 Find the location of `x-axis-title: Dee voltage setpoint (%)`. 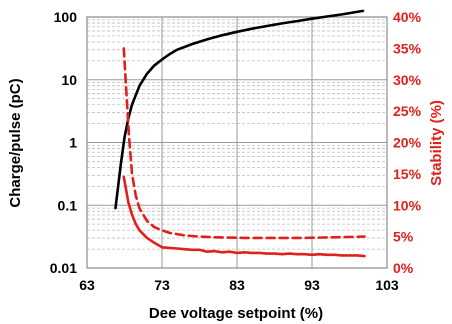

x-axis-title: Dee voltage setpoint (%) is located at coordinates (236, 313).